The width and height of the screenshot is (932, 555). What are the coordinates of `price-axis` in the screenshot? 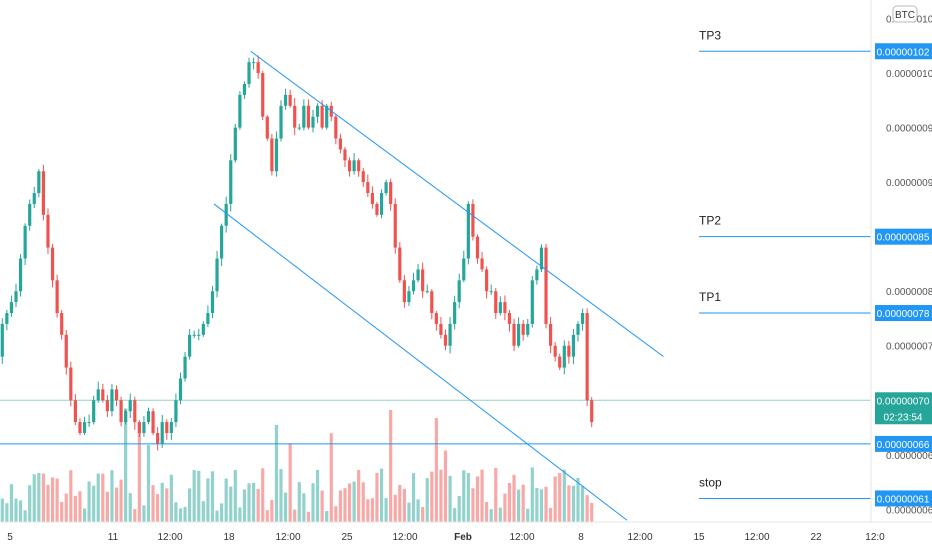 It's located at (901, 275).